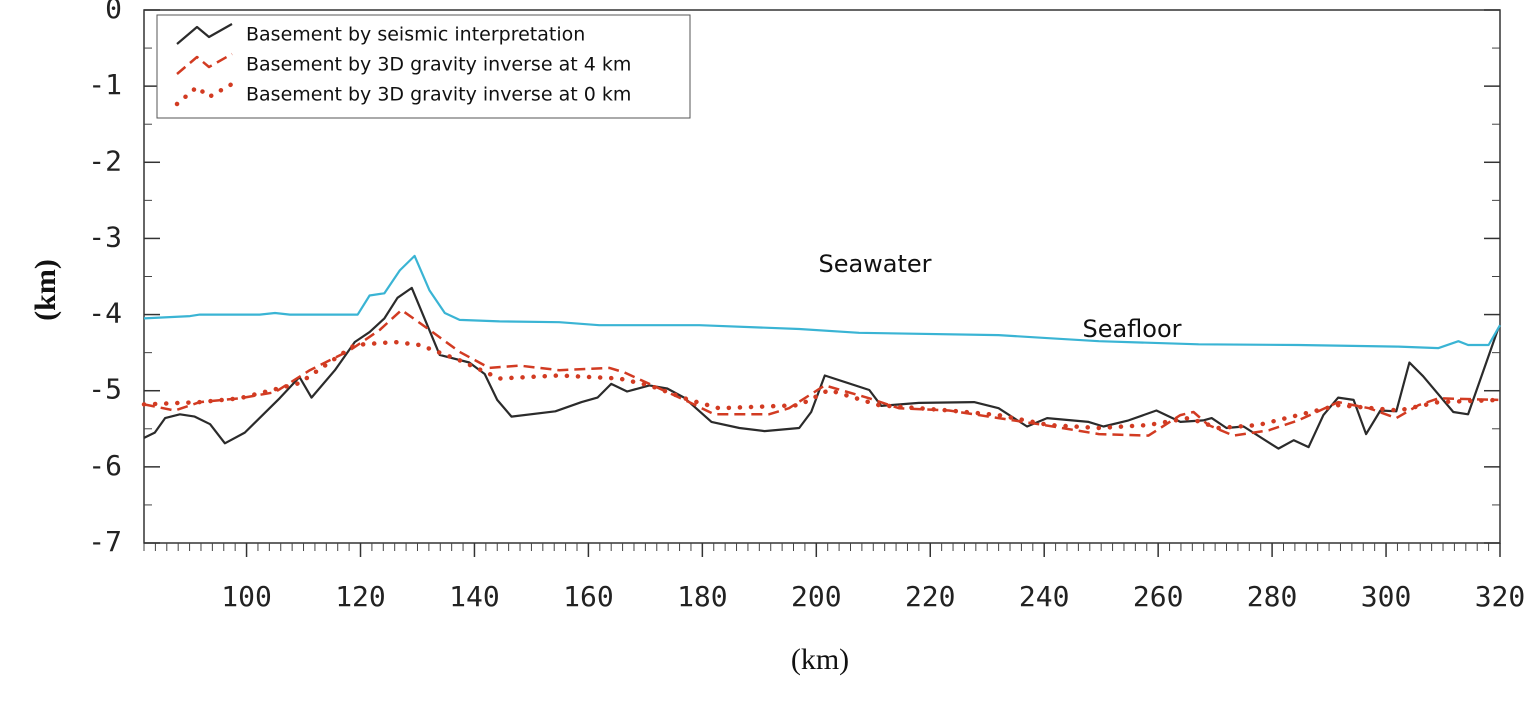 This screenshot has width=1532, height=715. I want to click on x-tick-label: 180, so click(702, 596).